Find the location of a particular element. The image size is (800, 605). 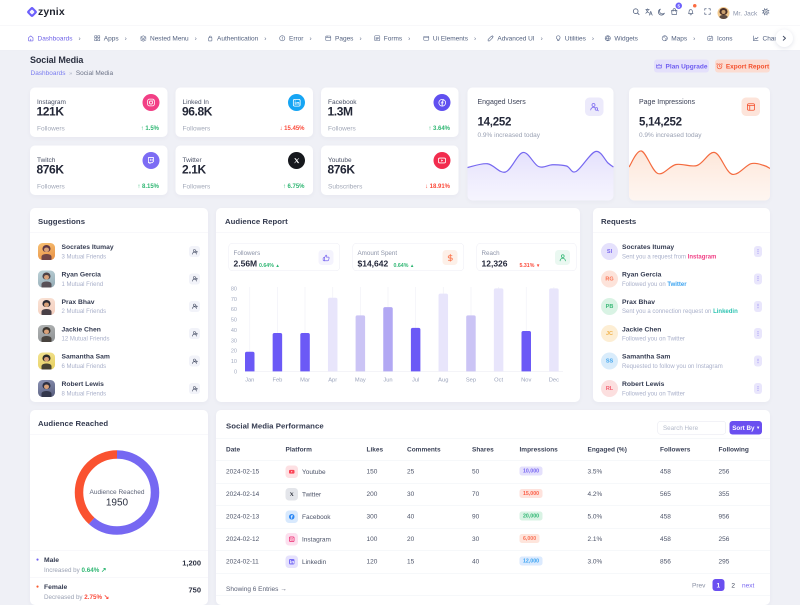

svg-text: Dec is located at coordinates (554, 381).